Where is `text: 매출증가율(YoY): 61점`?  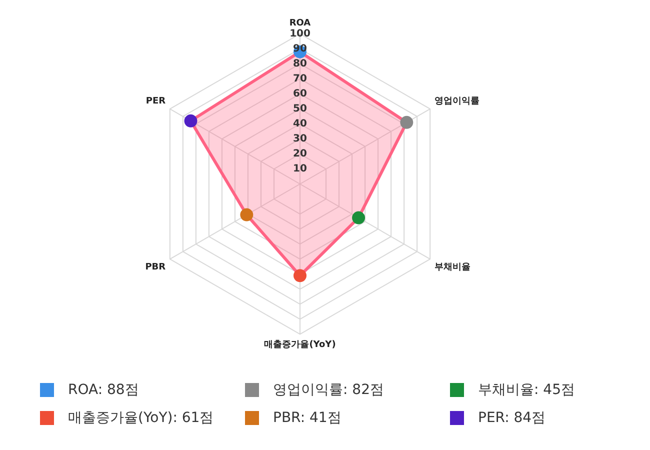 text: 매출증가율(YoY): 61점 is located at coordinates (141, 418).